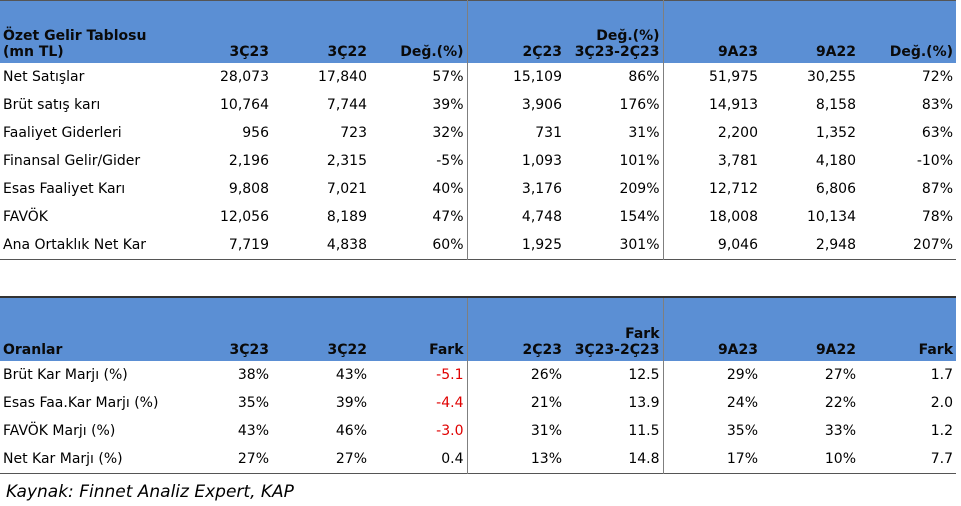  What do you see at coordinates (937, 104) in the screenshot?
I see `table-cell: 83%` at bounding box center [937, 104].